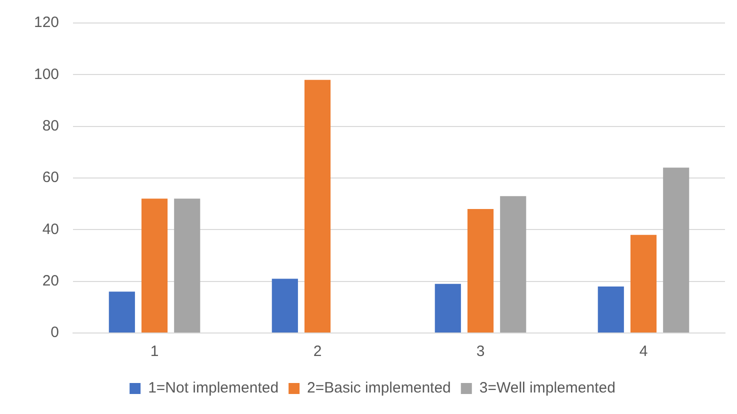 This screenshot has width=737, height=414. I want to click on x-tick-label: 4, so click(643, 351).